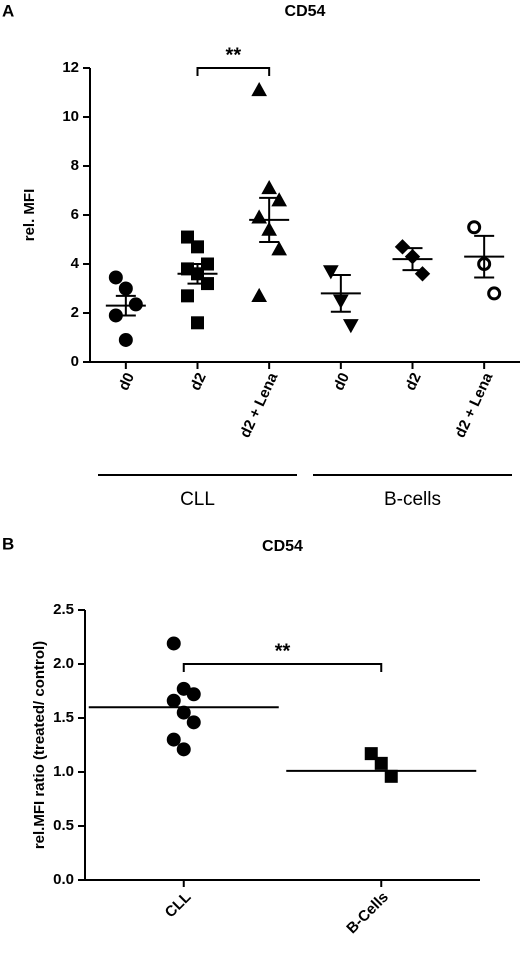  What do you see at coordinates (63, 717) in the screenshot?
I see `y-tick-label: 1.5` at bounding box center [63, 717].